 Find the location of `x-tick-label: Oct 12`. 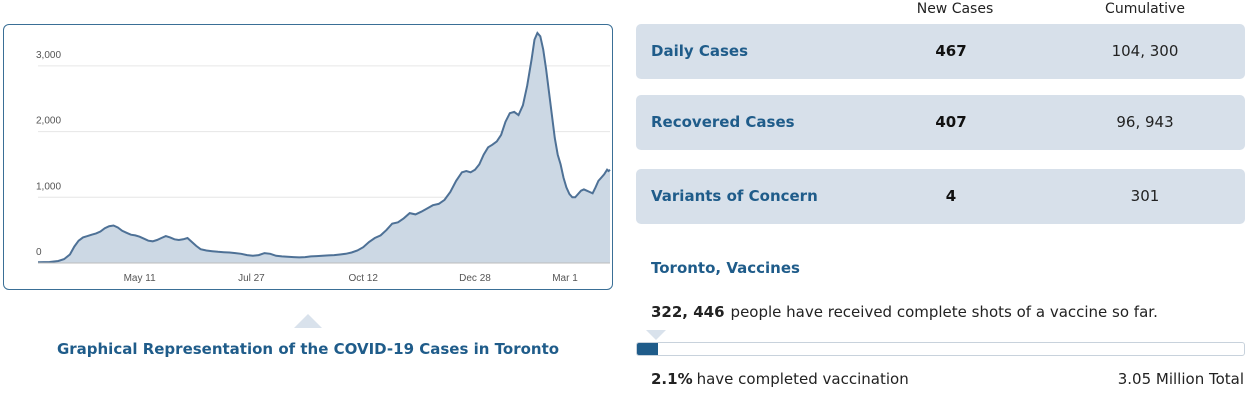

x-tick-label: Oct 12 is located at coordinates (363, 278).